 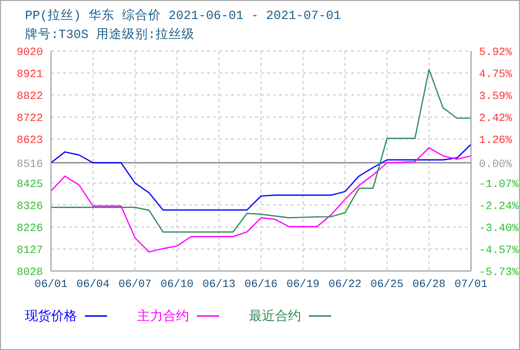 I want to click on legend-label: 主力合约, so click(x=163, y=316).